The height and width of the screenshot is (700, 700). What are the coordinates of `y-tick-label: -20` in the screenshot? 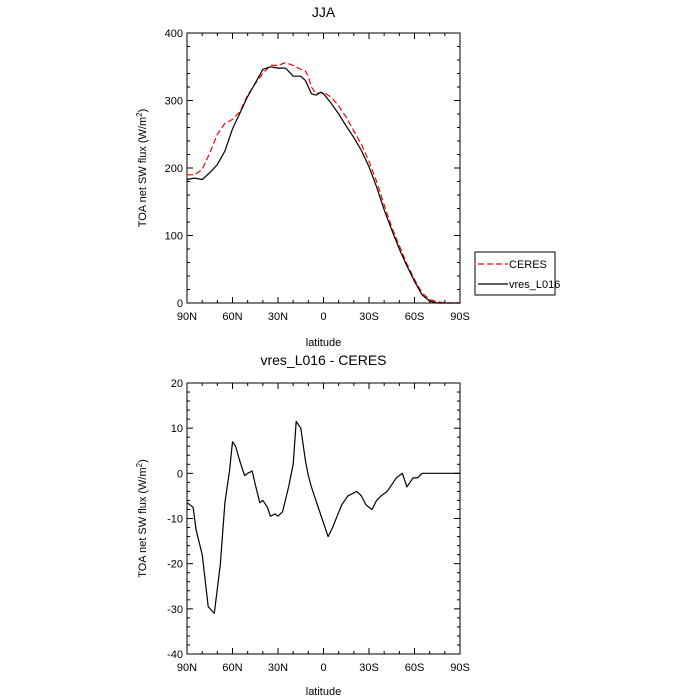 It's located at (175, 565).